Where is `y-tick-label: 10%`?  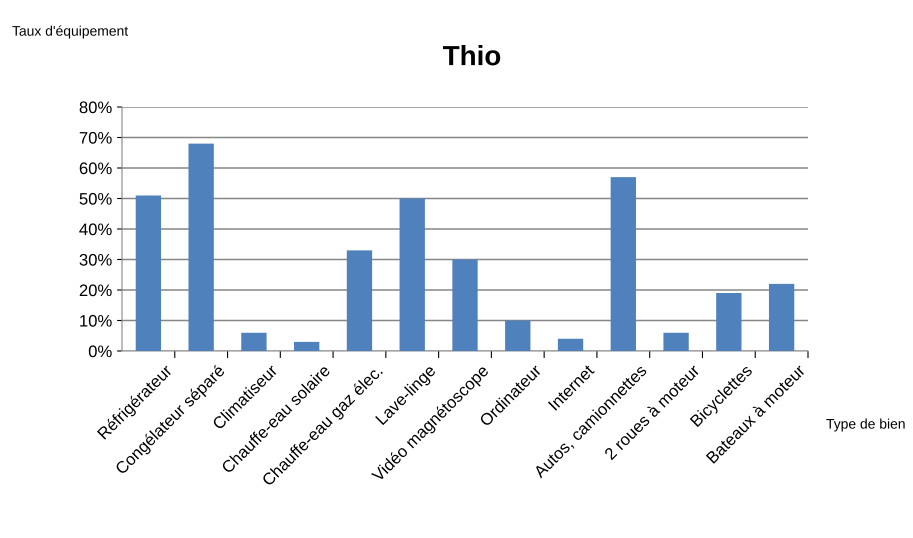
y-tick-label: 10% is located at coordinates (96, 320).